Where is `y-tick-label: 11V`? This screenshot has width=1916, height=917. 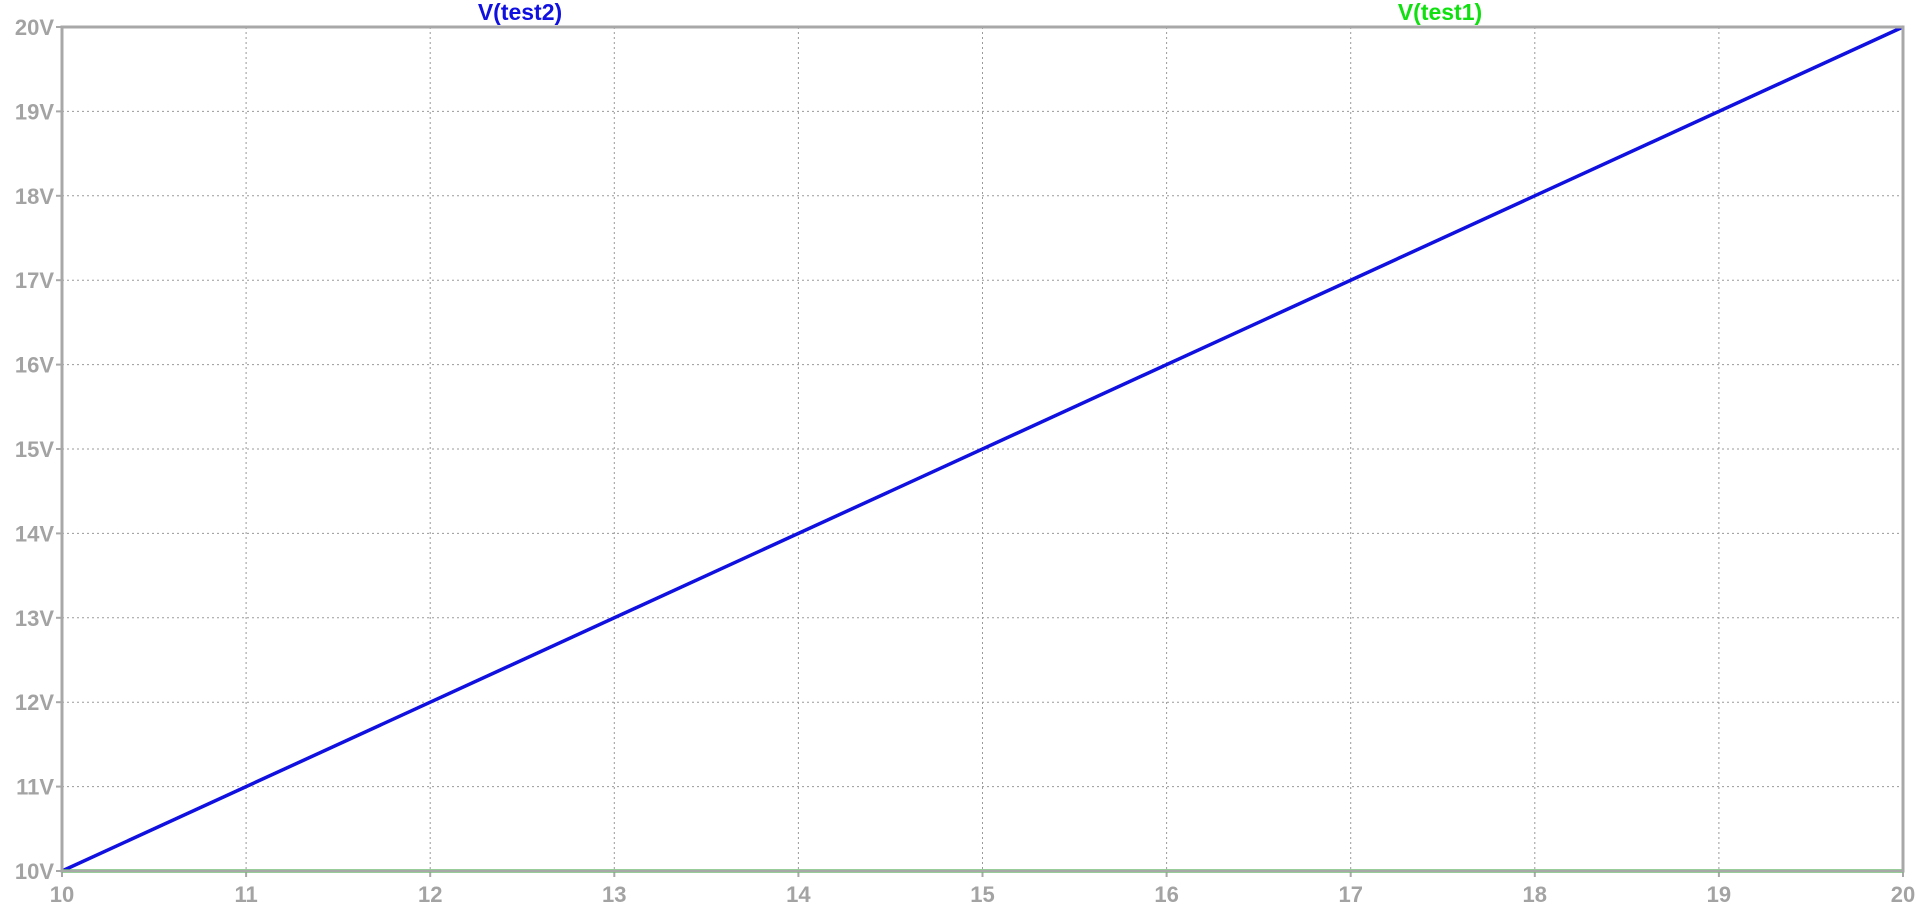 y-tick-label: 11V is located at coordinates (35, 787).